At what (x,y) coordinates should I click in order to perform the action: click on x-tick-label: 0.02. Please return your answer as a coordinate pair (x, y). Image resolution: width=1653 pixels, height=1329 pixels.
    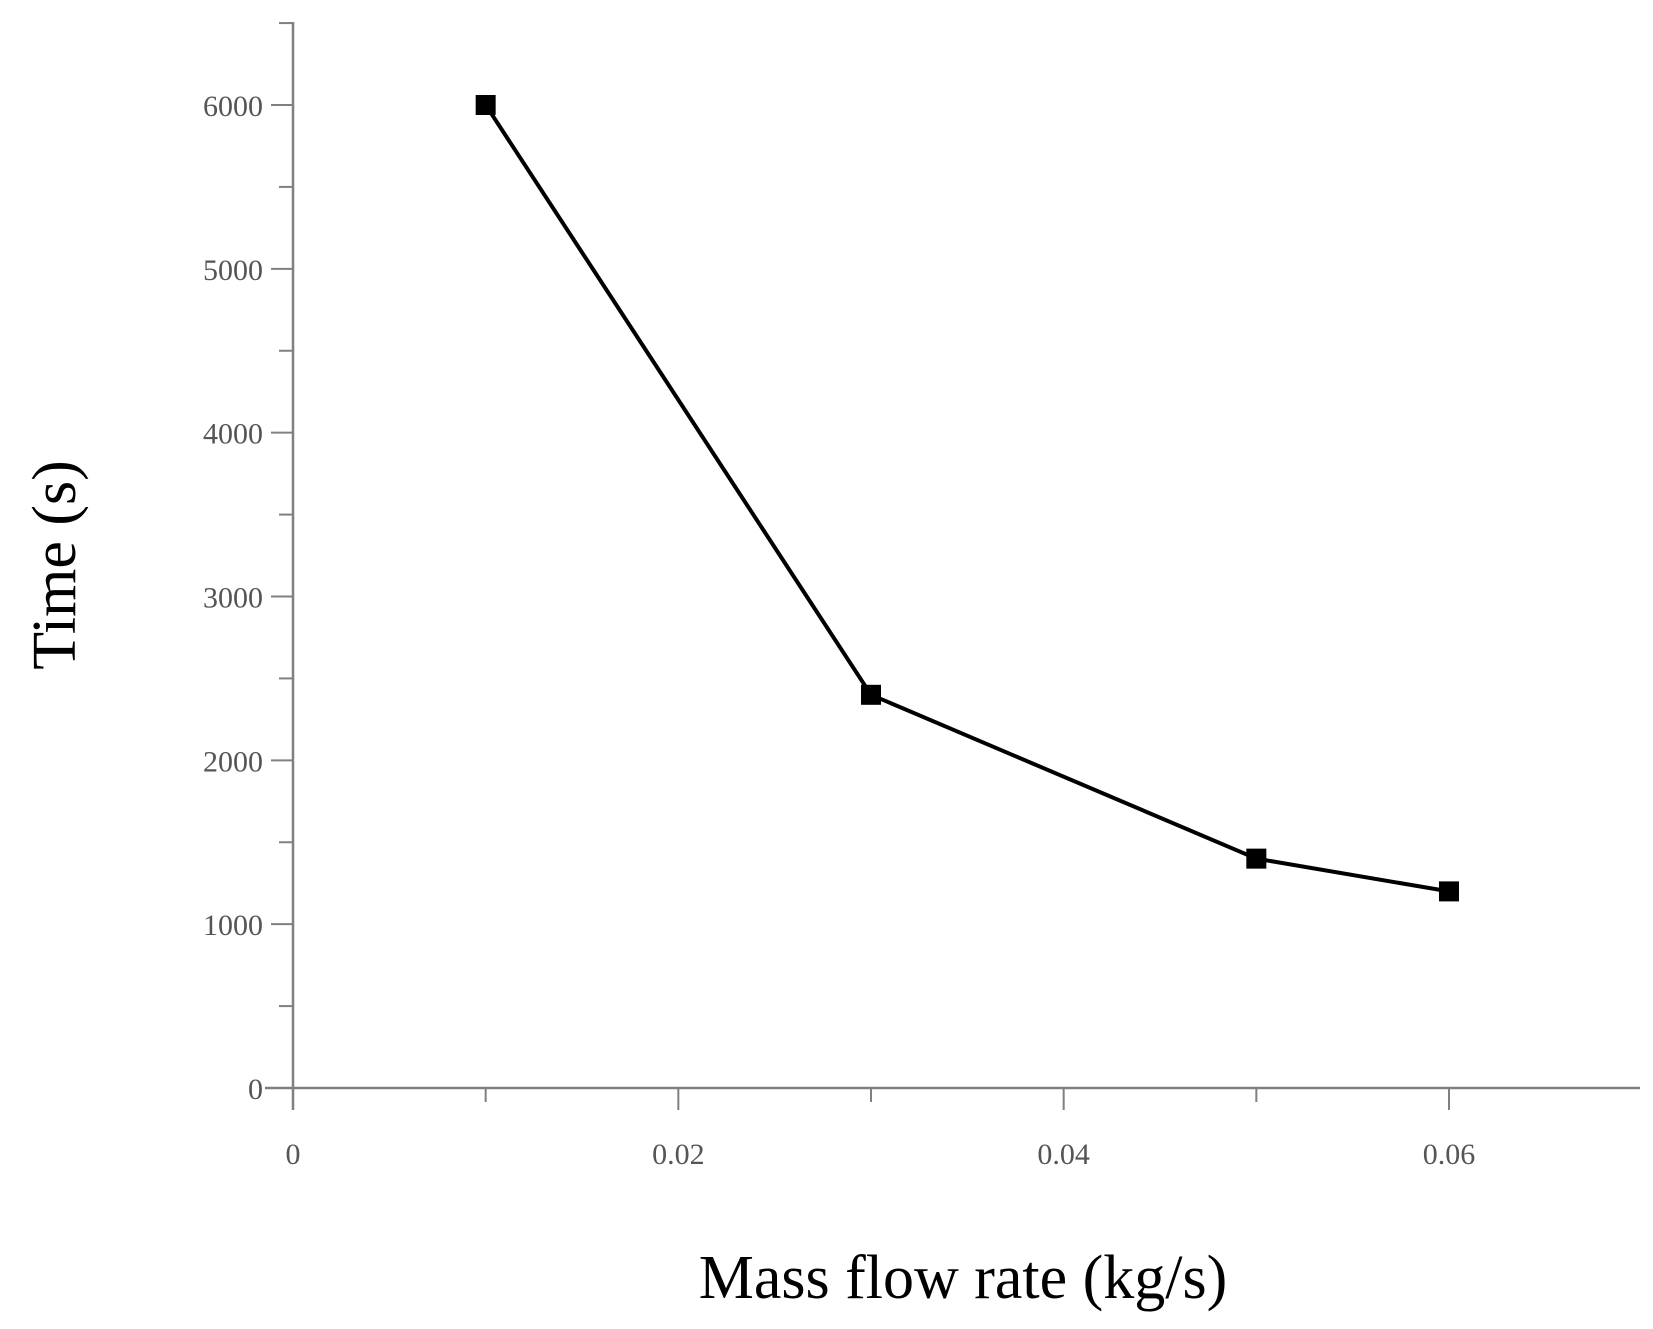
    Looking at the image, I should click on (678, 1154).